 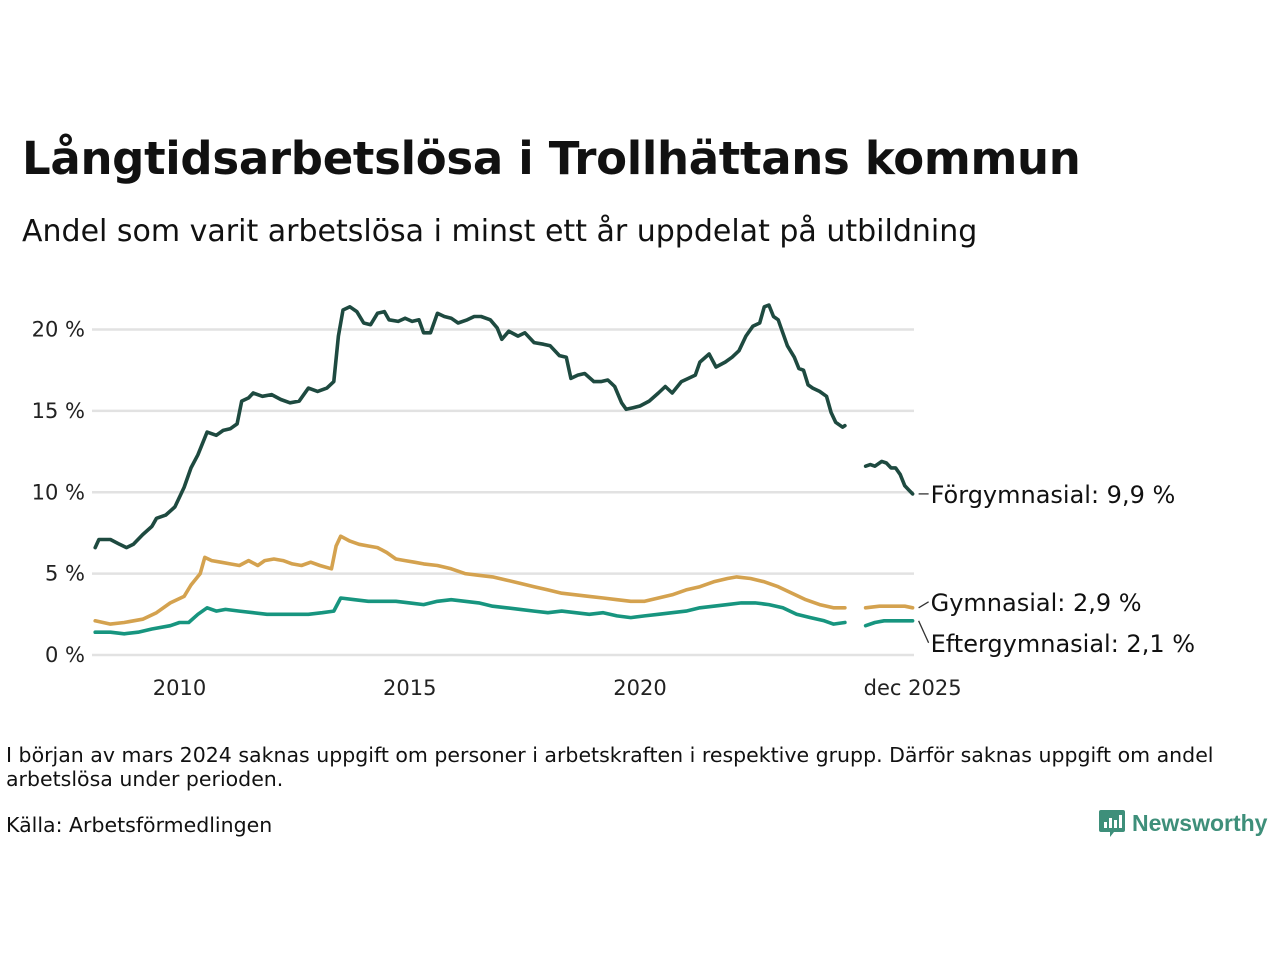 What do you see at coordinates (557, 688) in the screenshot?
I see `x-axis: 2010 2015 2020 dec 2025` at bounding box center [557, 688].